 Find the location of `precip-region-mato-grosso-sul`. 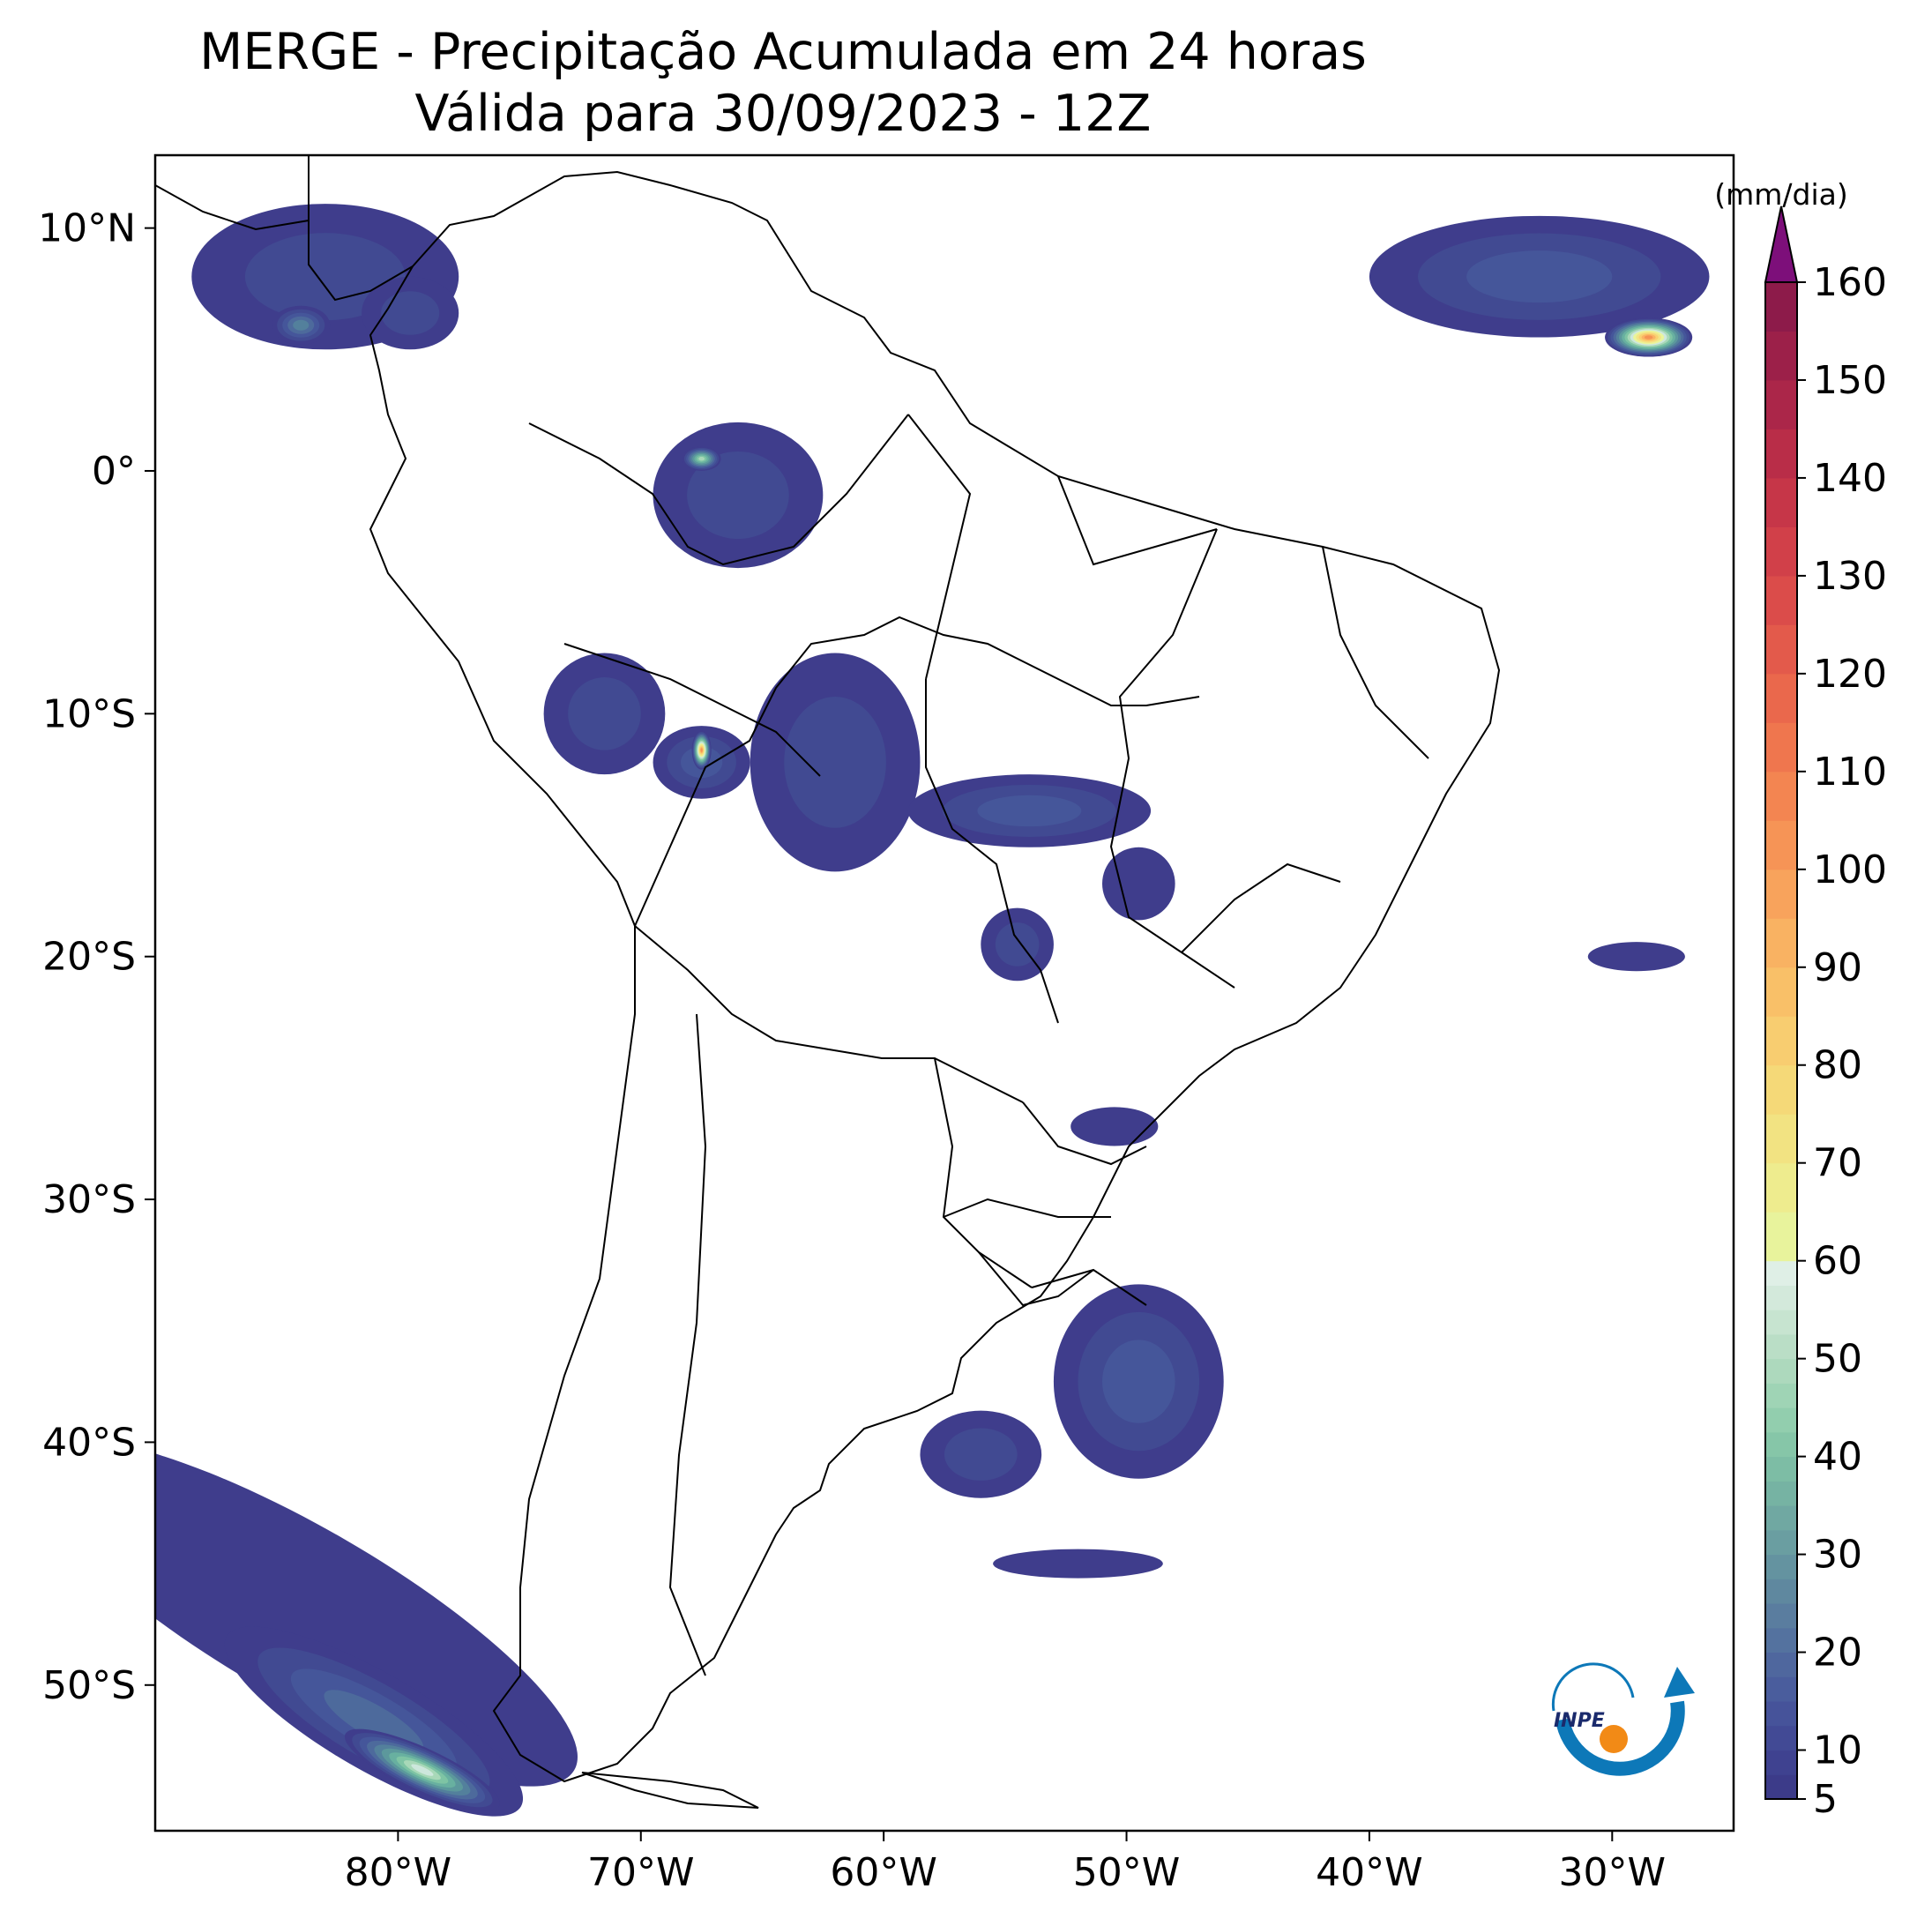

precip-region-mato-grosso-sul is located at coordinates (1017, 945).